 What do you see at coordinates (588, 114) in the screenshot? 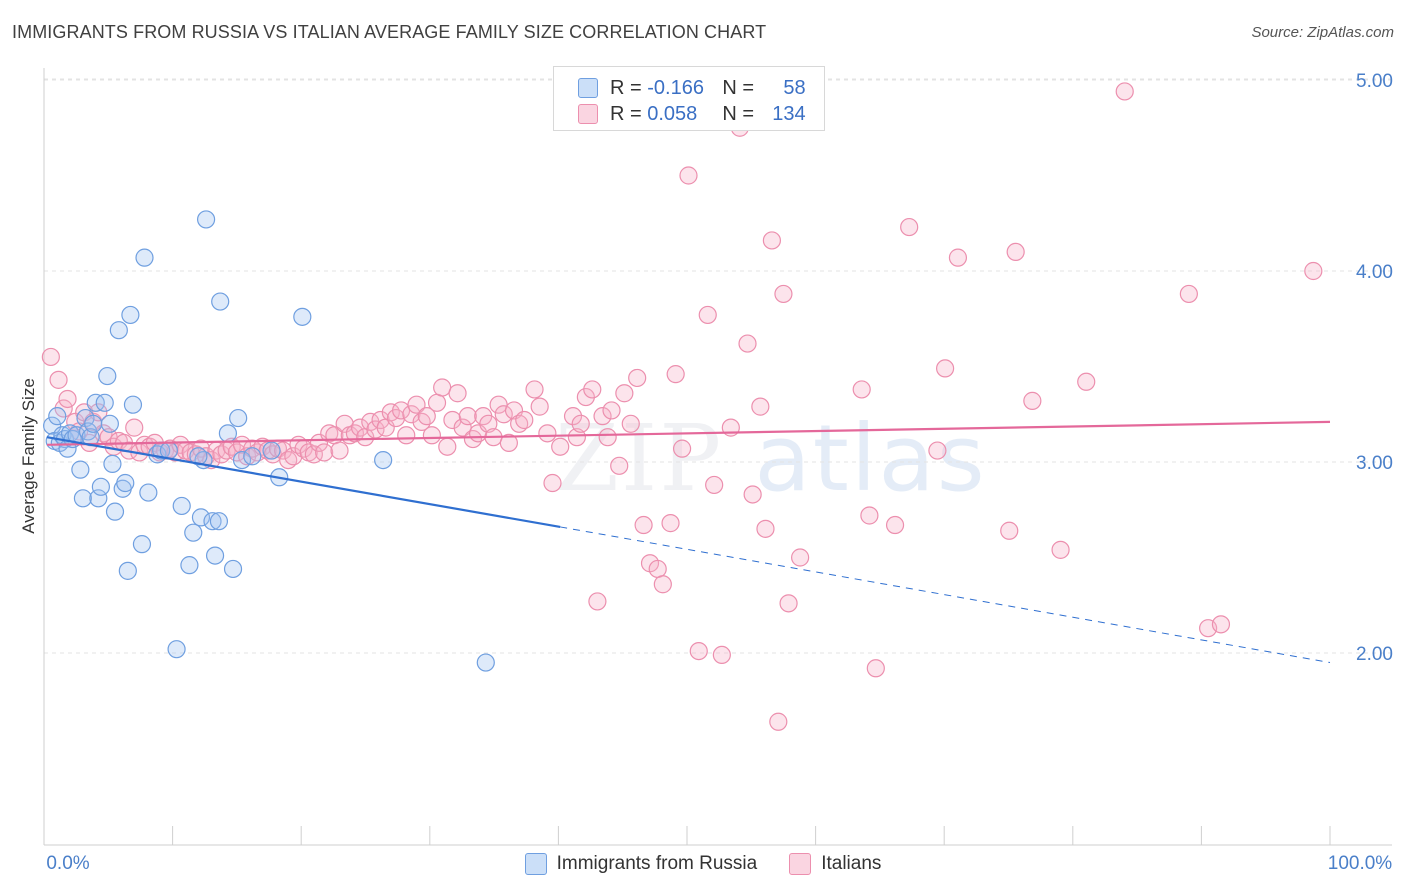
I see `italians-swatch` at bounding box center [588, 114].